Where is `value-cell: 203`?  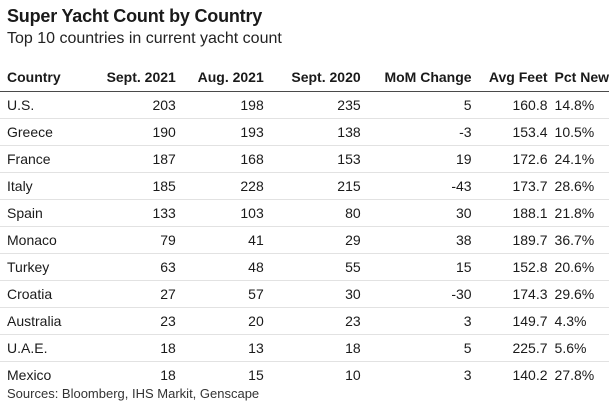 value-cell: 203 is located at coordinates (164, 105).